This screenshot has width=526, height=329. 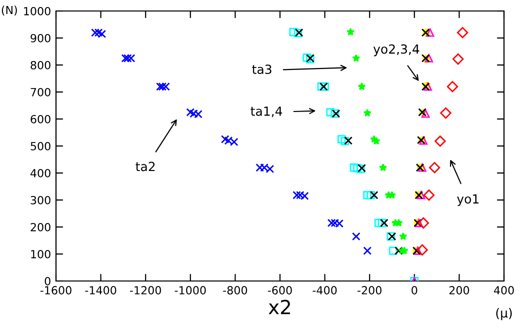 I want to click on y-tick-label: 600, so click(x=40, y=119).